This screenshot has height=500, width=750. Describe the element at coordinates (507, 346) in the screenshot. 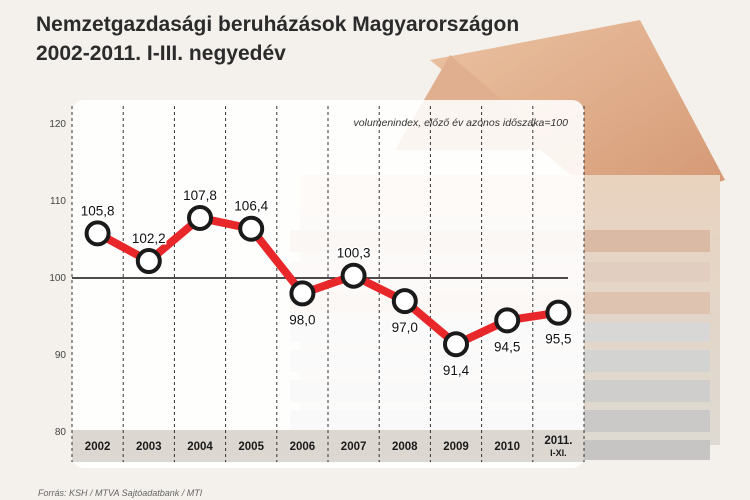

I see `value-label: 94,5` at that location.